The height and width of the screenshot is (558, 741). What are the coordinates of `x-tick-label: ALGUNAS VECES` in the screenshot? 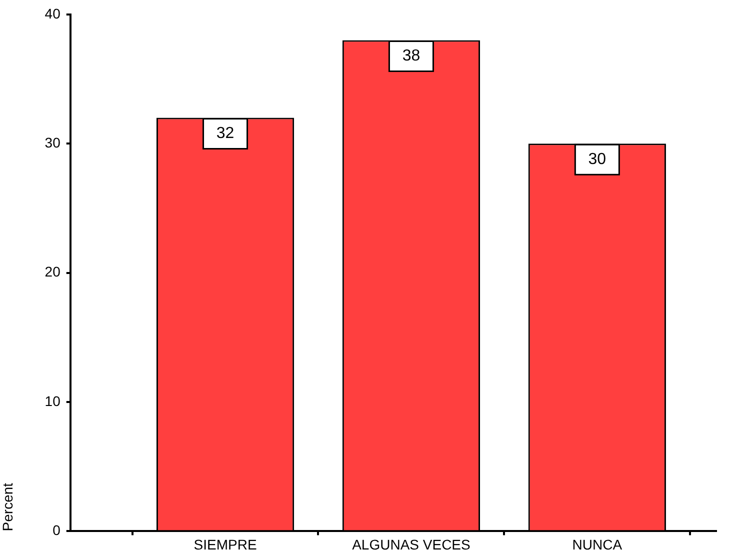 It's located at (411, 544).